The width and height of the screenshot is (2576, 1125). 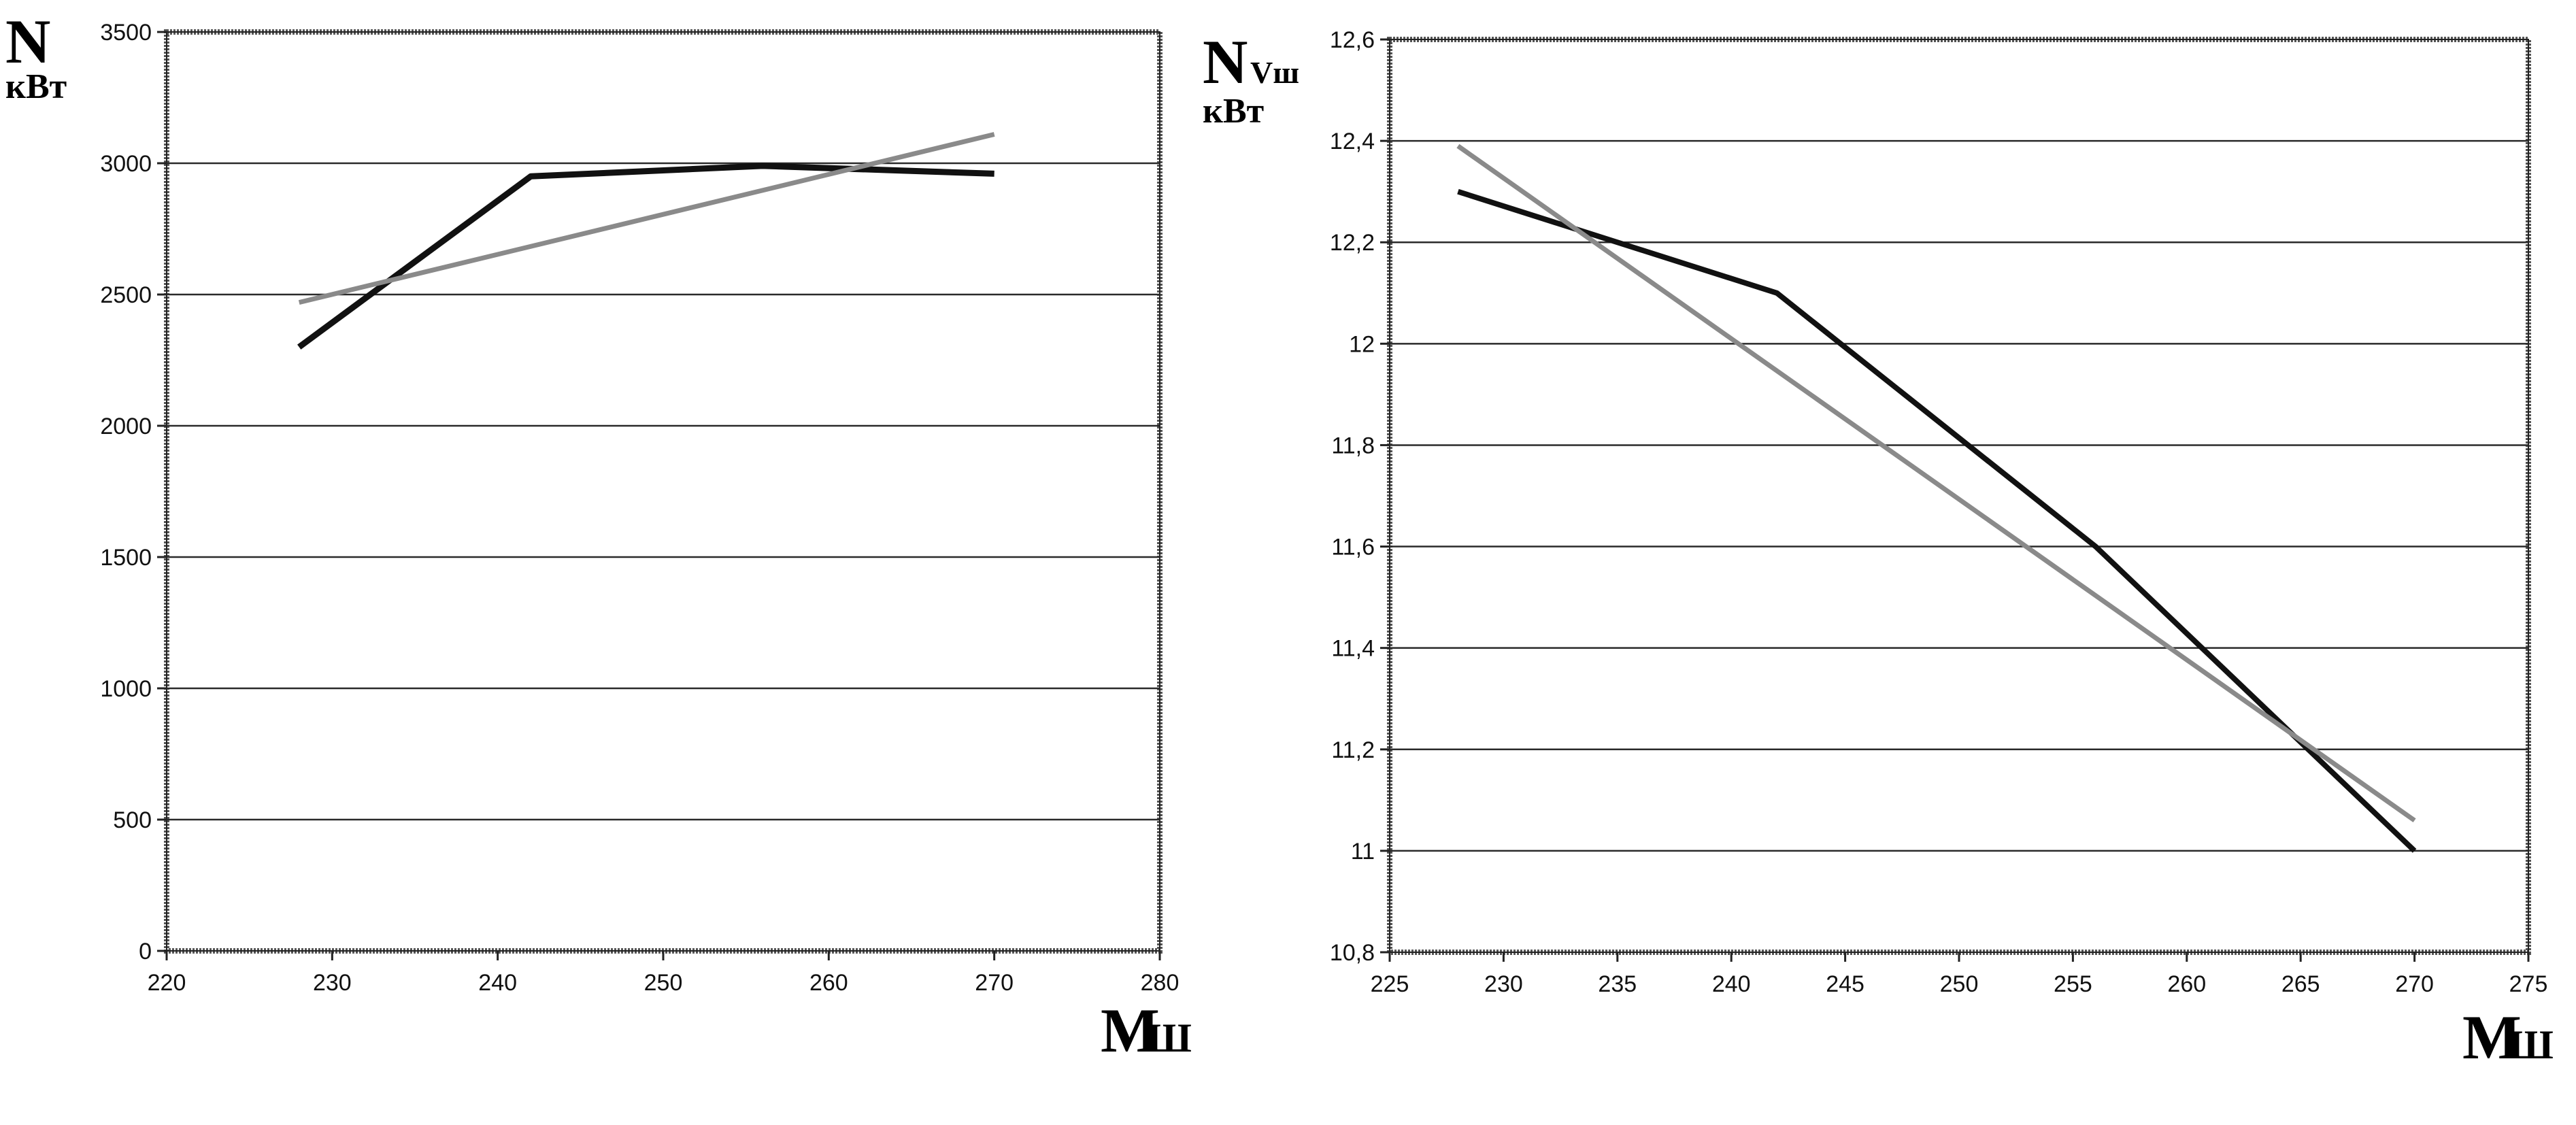 What do you see at coordinates (126, 164) in the screenshot?
I see `y-tick-label: 3000` at bounding box center [126, 164].